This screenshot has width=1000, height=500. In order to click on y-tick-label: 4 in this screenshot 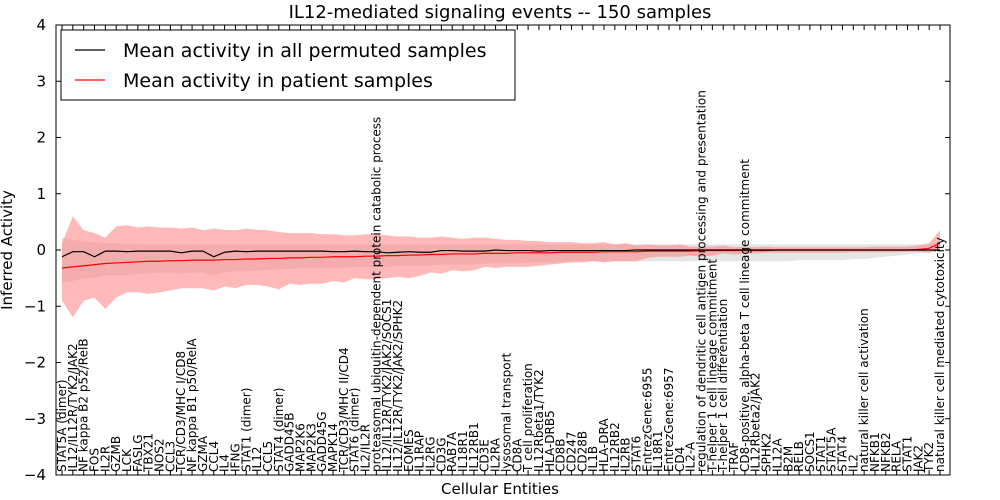, I will do `click(41, 25)`.